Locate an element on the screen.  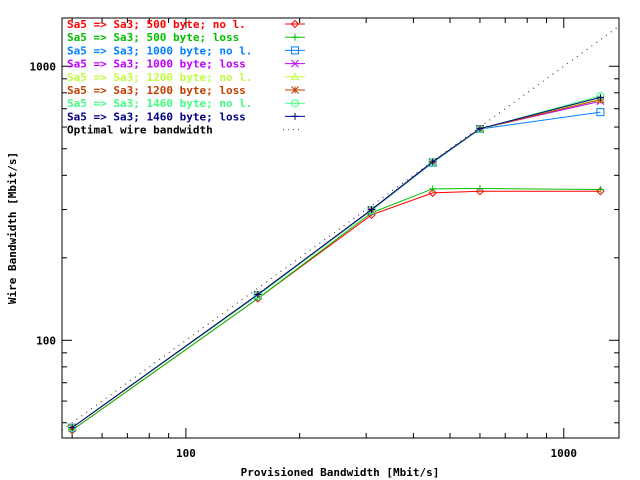
legend-item: Sa5 => Sa3; 1000 byte; no l. is located at coordinates (186, 50).